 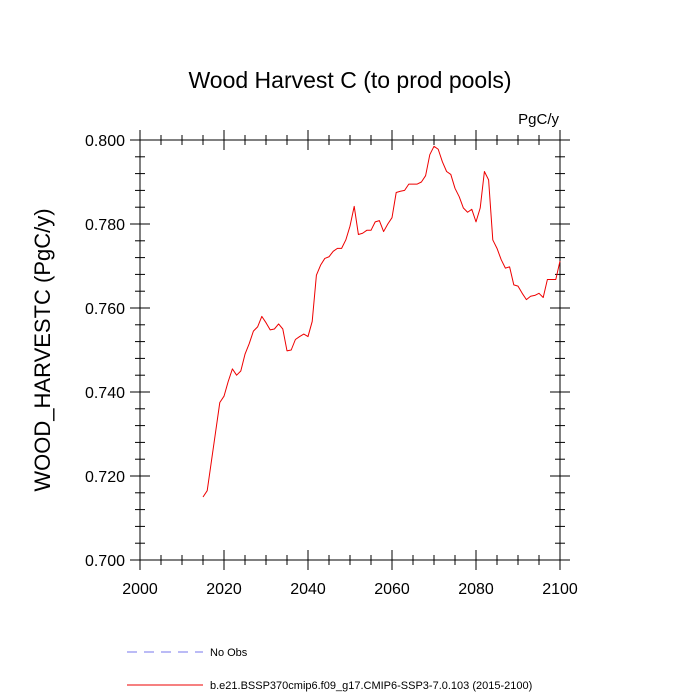 I want to click on y-tick-label: 0.780, so click(x=105, y=225).